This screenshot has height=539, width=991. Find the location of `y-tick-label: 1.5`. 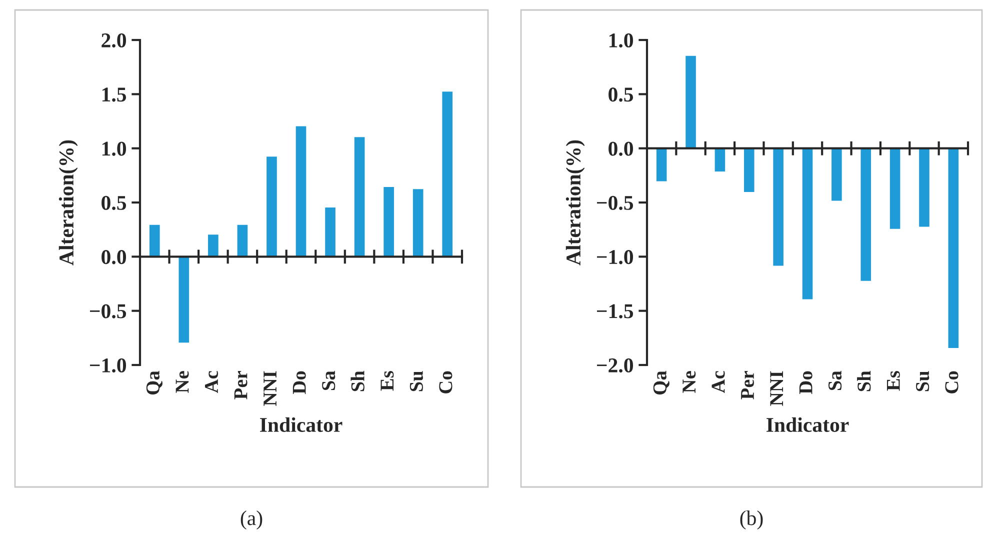

y-tick-label: 1.5 is located at coordinates (114, 95).